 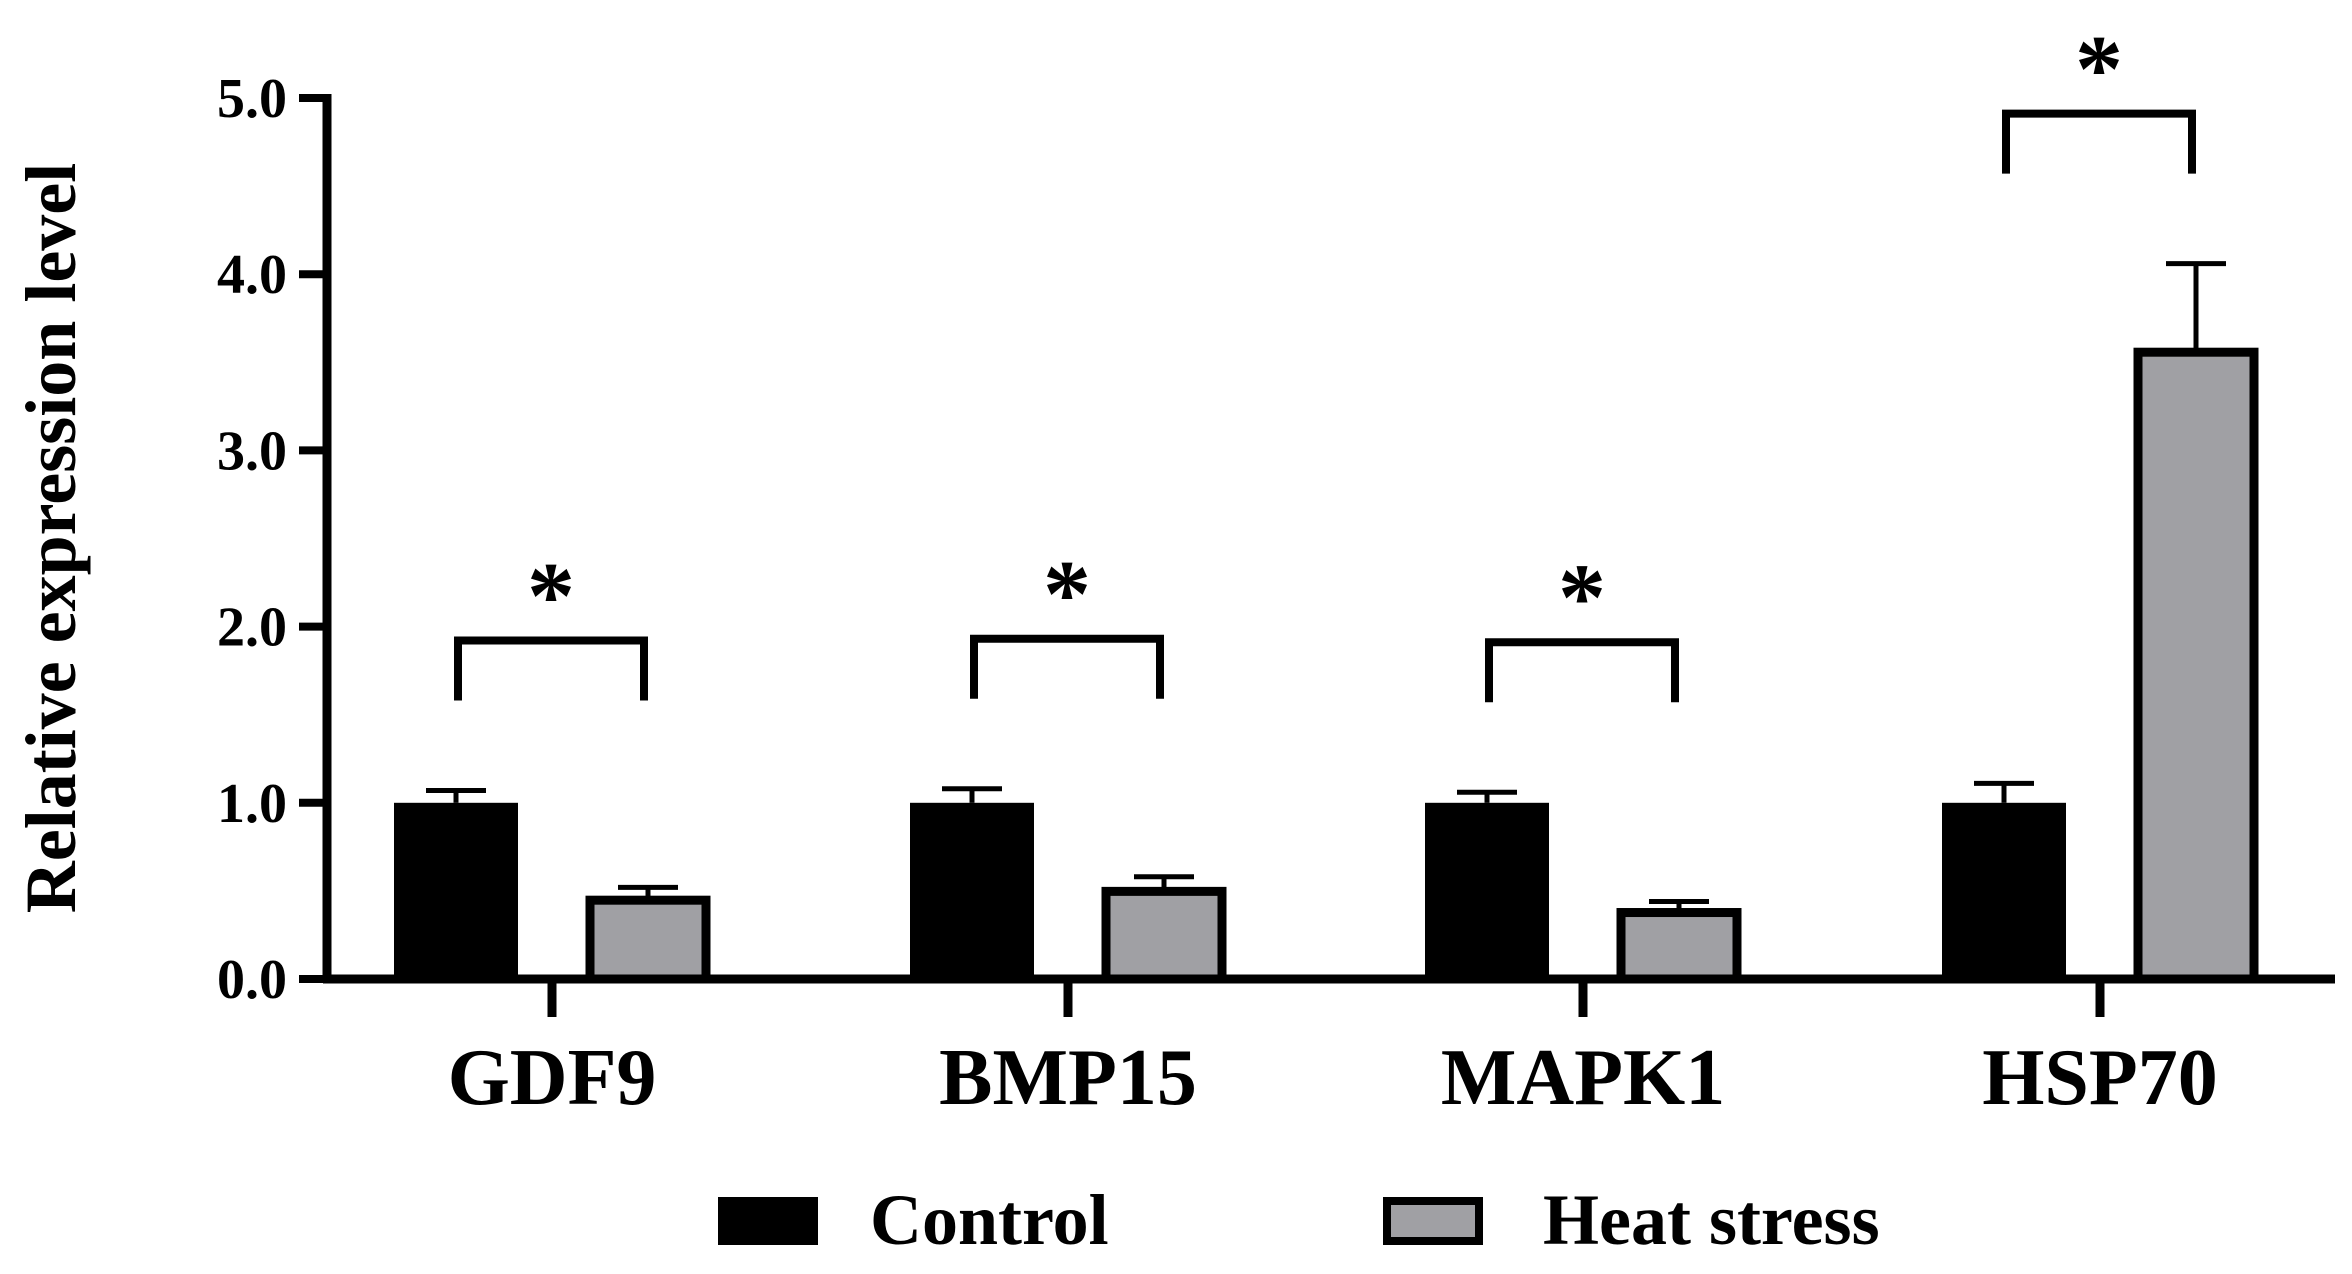 I want to click on y-tick-label: 4.0, so click(x=252, y=275).